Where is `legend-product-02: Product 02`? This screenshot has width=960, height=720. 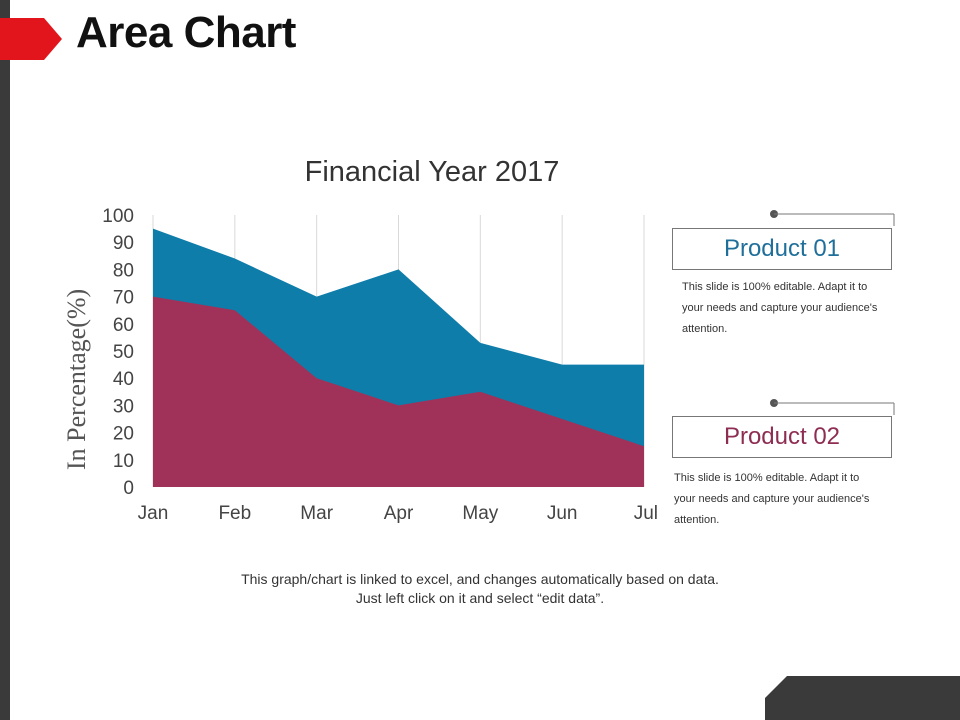
legend-product-02: Product 02 is located at coordinates (782, 437).